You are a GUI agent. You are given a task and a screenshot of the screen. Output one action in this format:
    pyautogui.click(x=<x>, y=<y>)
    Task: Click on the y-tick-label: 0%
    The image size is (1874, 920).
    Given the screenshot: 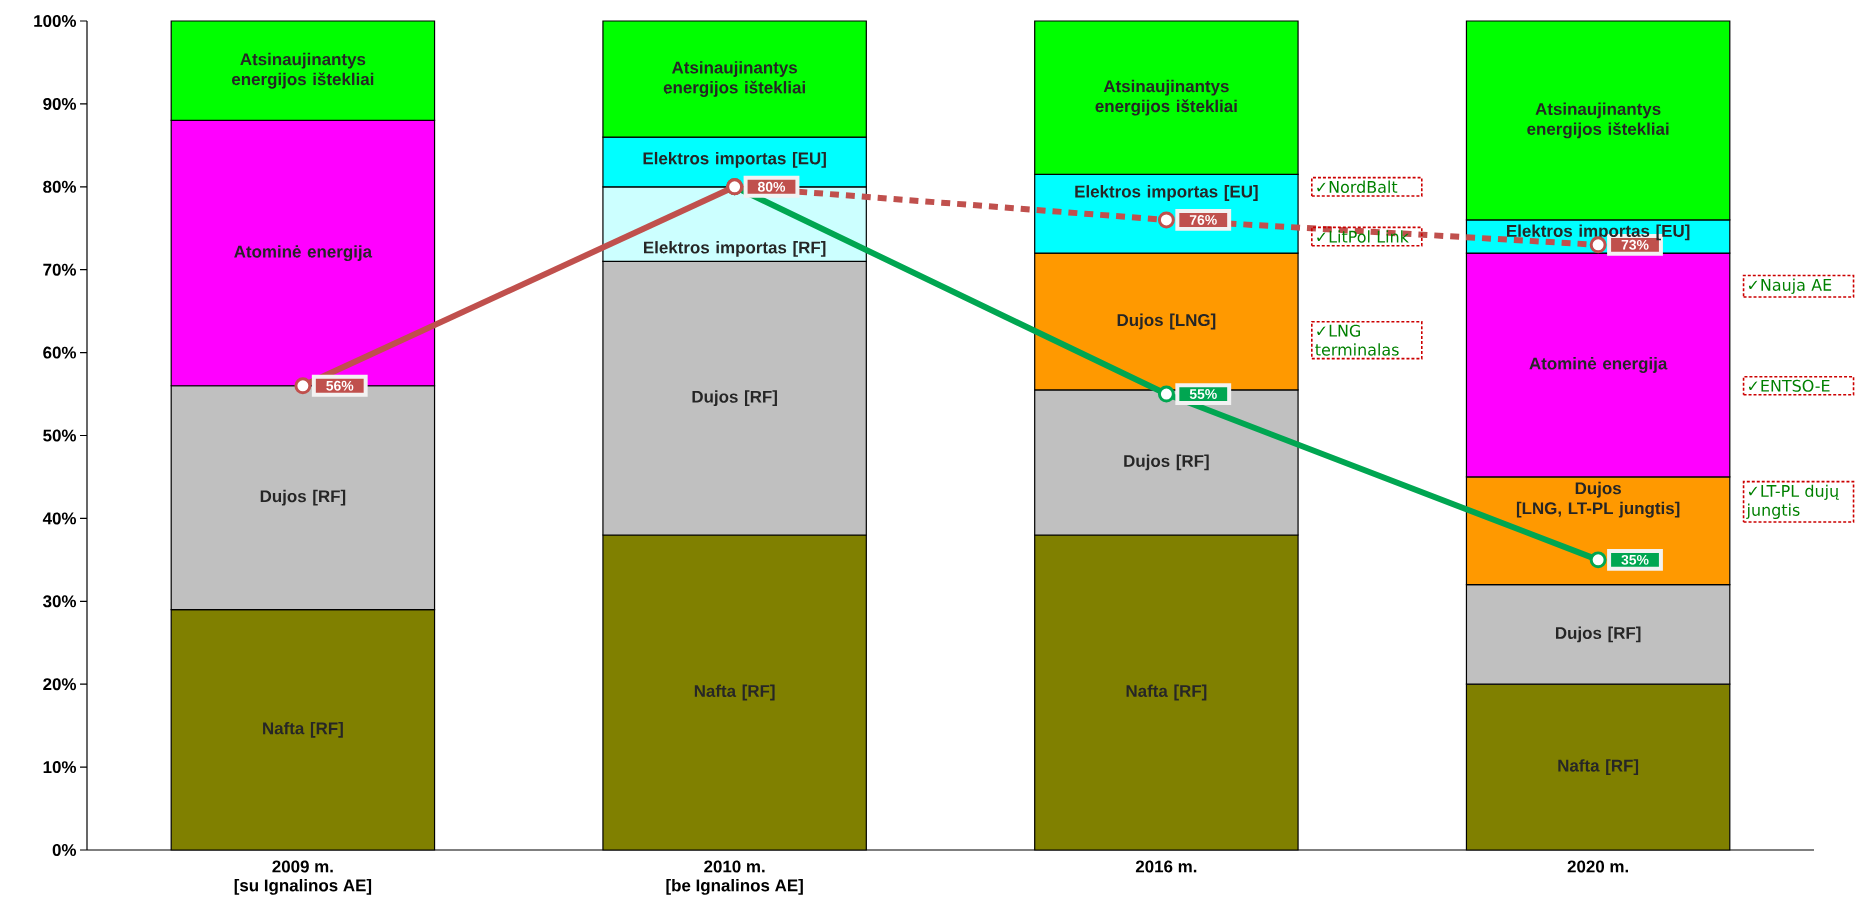 What is the action you would take?
    pyautogui.click(x=64, y=850)
    